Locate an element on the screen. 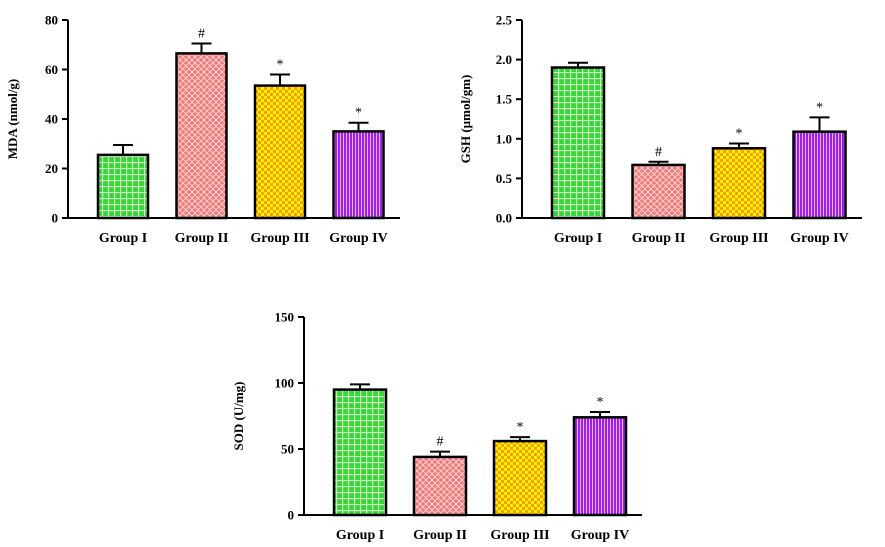 This screenshot has height=547, width=885. y-tick-label: 100 is located at coordinates (285, 383).